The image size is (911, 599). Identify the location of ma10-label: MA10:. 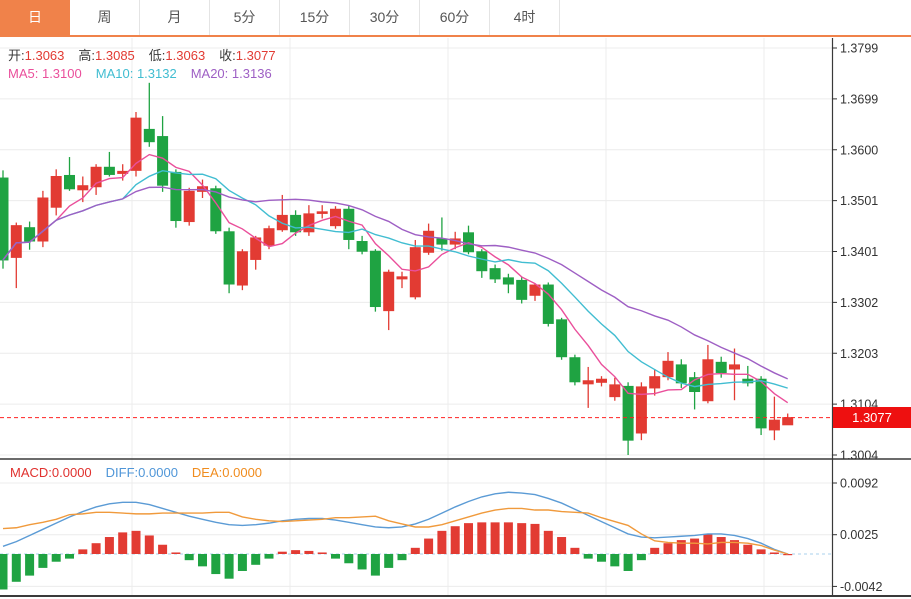
(114, 73).